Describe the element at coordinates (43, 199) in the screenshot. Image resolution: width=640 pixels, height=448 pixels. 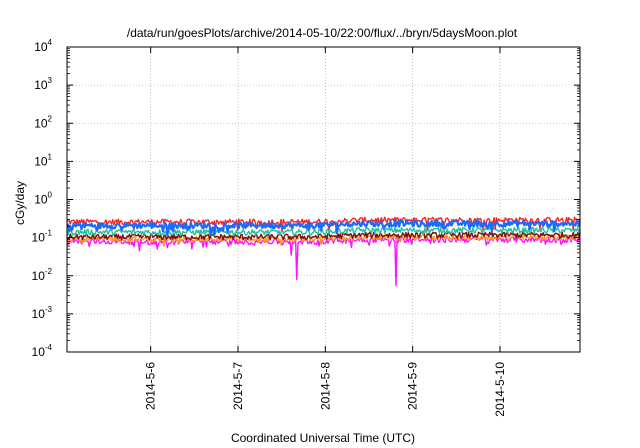
I see `y-tick-label: 10⁰` at that location.